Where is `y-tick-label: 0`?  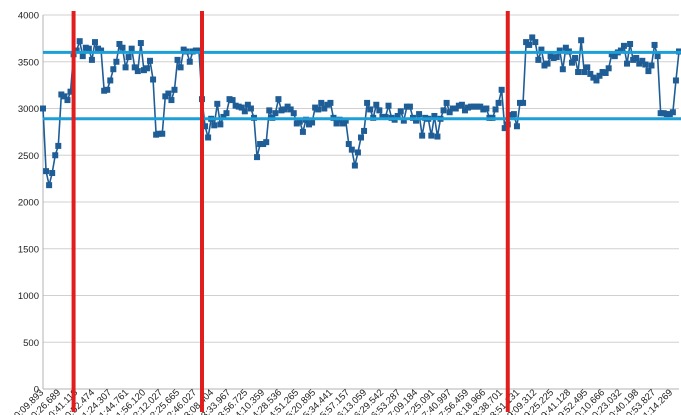 y-tick-label: 0 is located at coordinates (36, 390).